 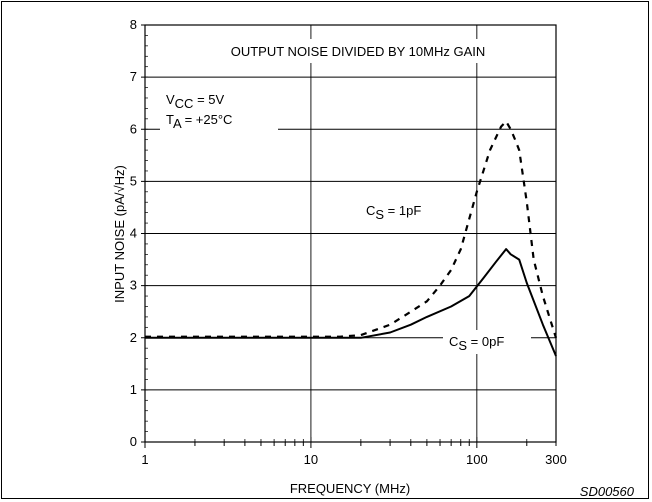 I want to click on y-tick-label-2: 2, so click(x=133, y=337).